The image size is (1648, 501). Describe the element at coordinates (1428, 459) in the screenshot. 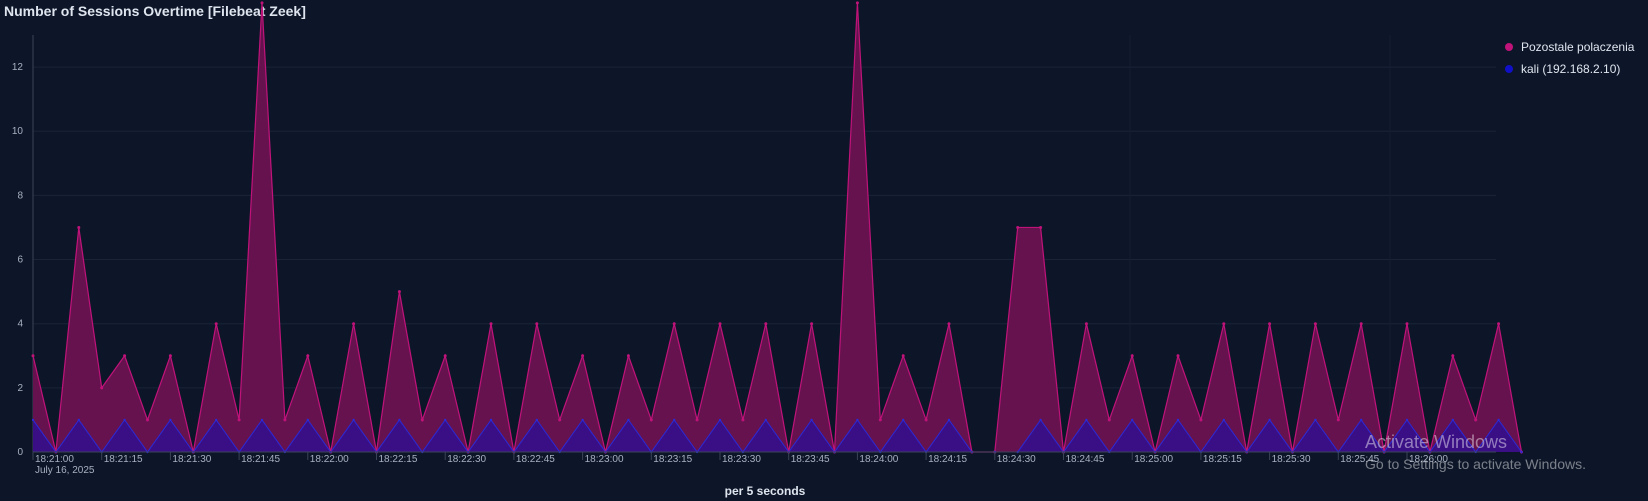

I see `x-tick-label: 18:26:00` at that location.